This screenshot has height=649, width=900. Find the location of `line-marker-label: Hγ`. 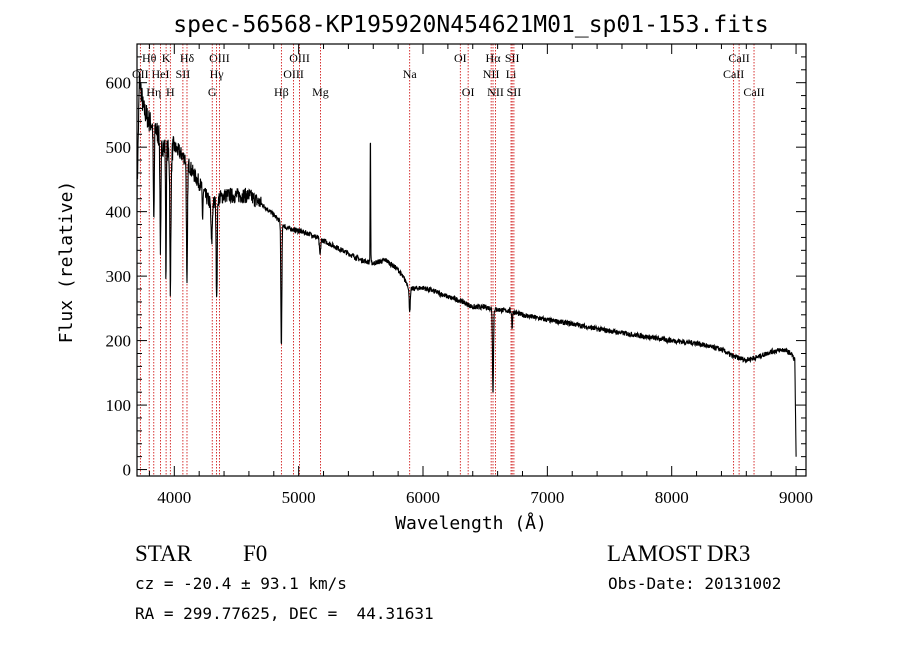

line-marker-label: Hγ is located at coordinates (217, 74).